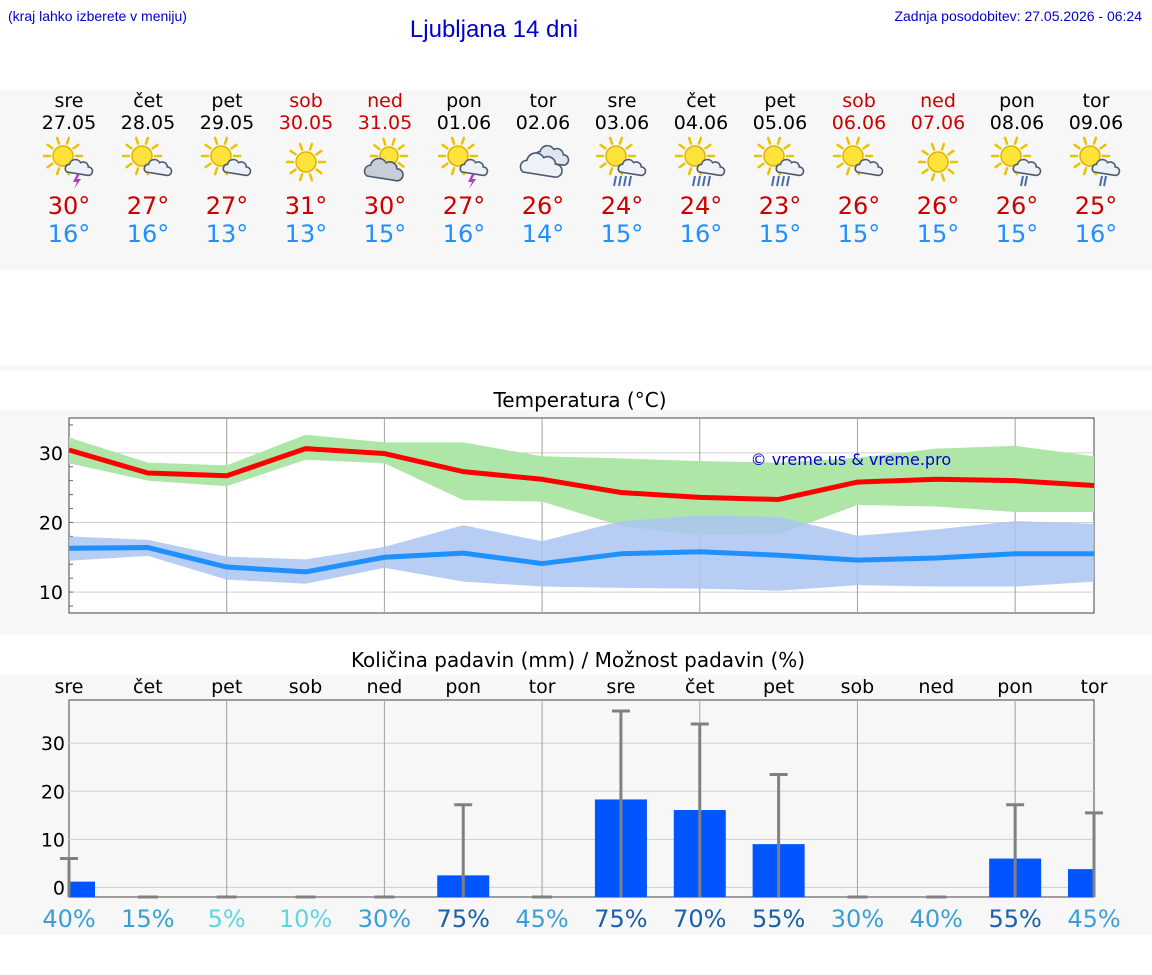 The image size is (1152, 975). I want to click on max-temperature: 25°, so click(1096, 206).